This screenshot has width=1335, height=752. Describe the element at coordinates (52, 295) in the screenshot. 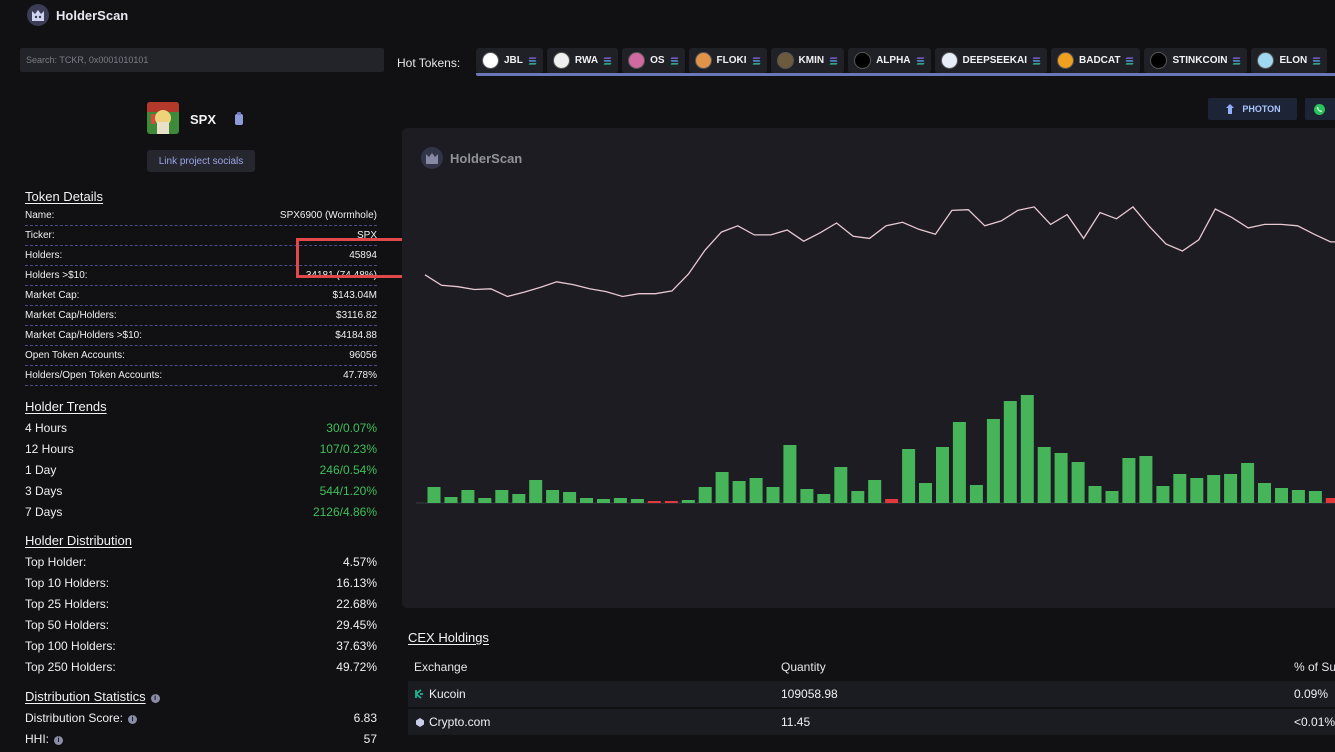

I see `token-detail-row-label: Market Cap:` at that location.